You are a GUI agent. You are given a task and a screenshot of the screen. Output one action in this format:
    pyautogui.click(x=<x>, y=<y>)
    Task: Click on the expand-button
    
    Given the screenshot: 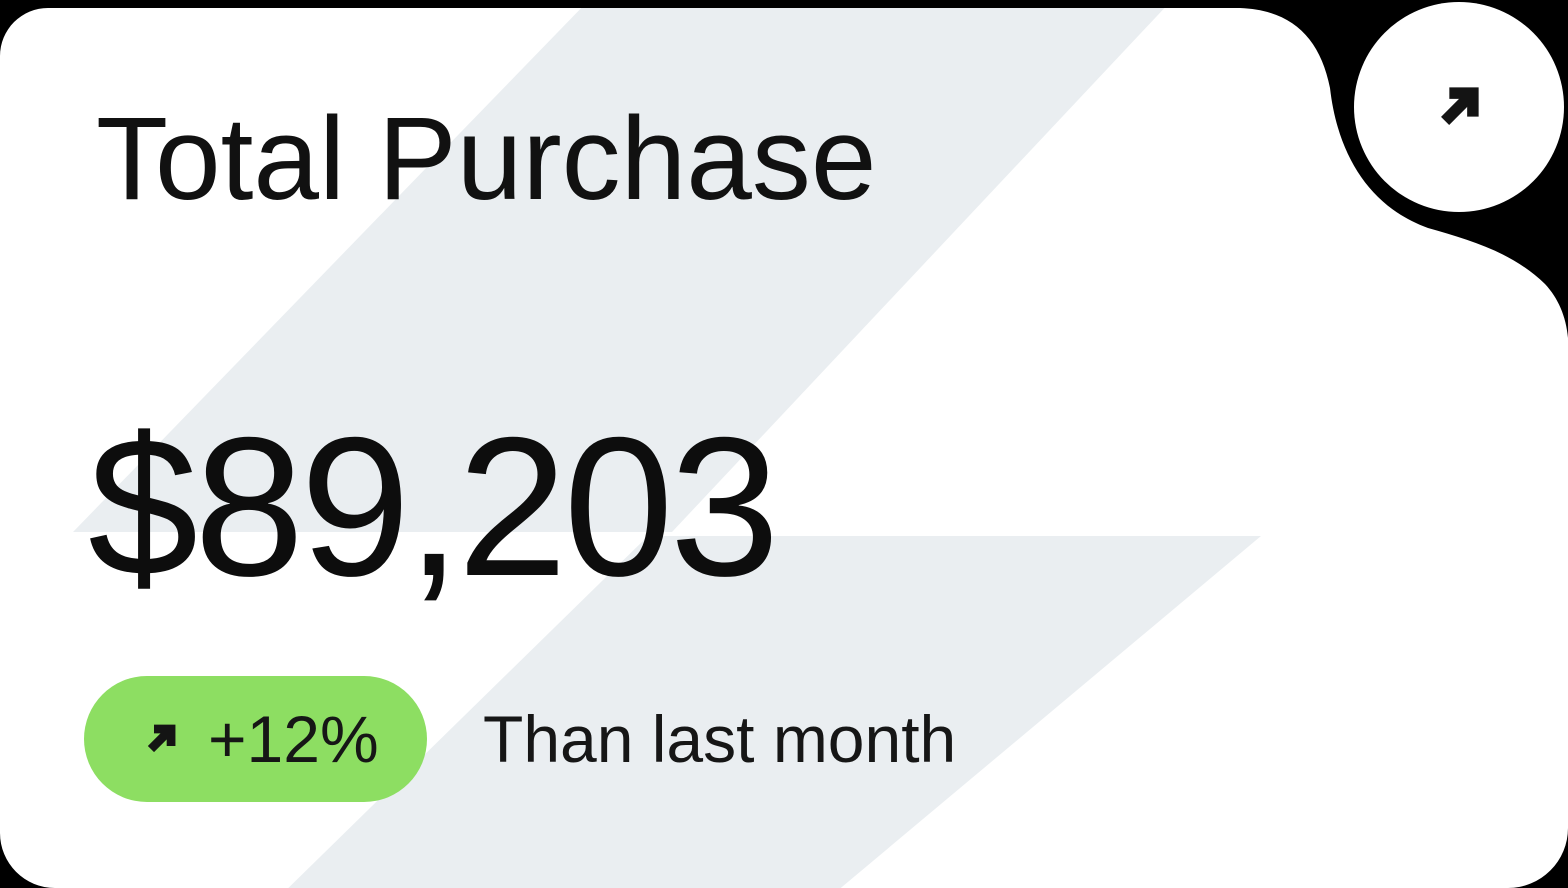 What is the action you would take?
    pyautogui.click(x=1459, y=107)
    